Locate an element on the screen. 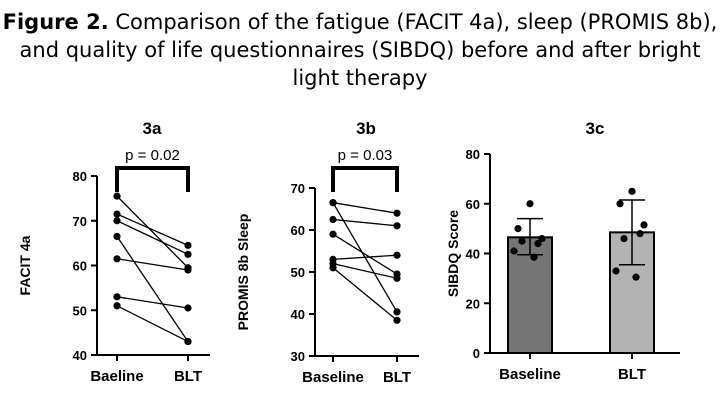 Image resolution: width=720 pixels, height=405 pixels. chart-3a-y-tick-label: 80 is located at coordinates (80, 176).